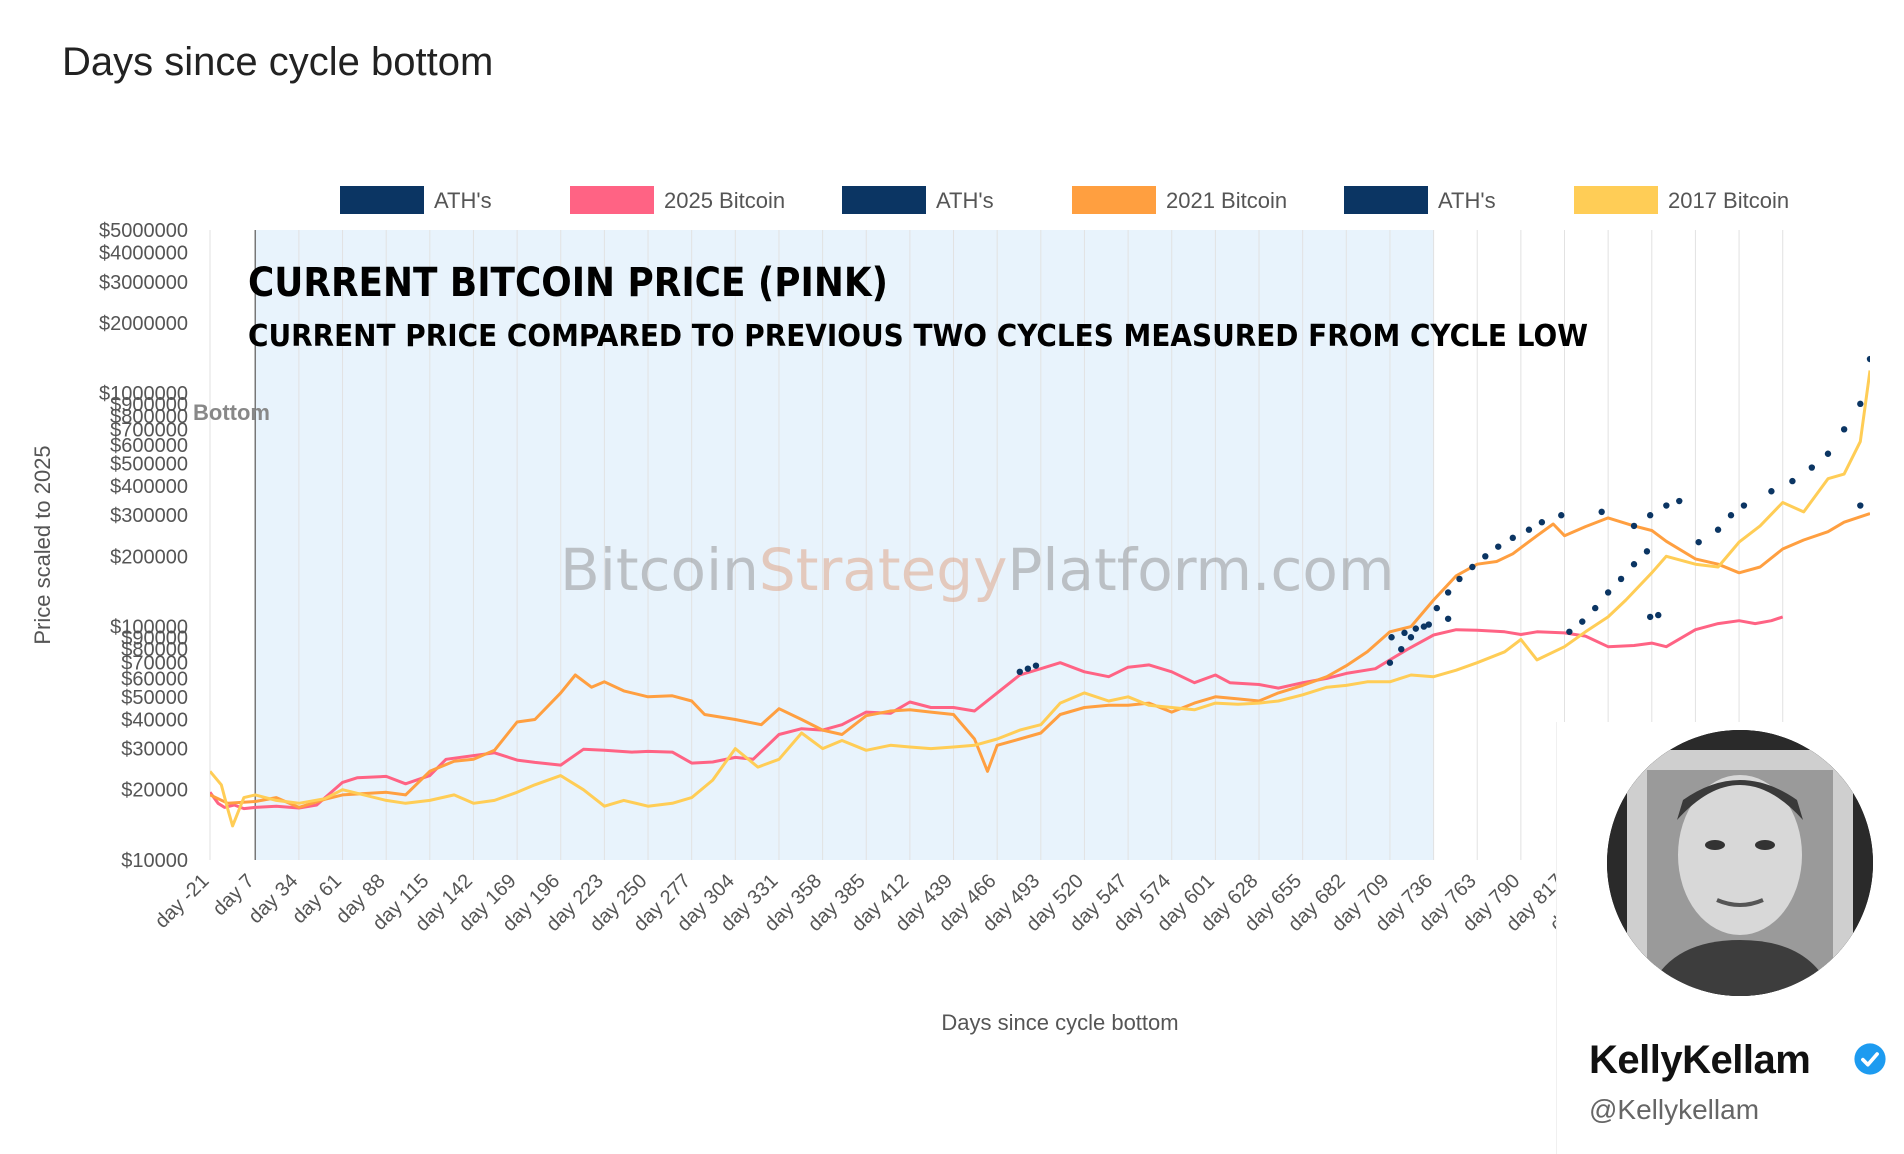  Describe the element at coordinates (1674, 1109) in the screenshot. I see `profile-handle: @Kellykellam` at that location.